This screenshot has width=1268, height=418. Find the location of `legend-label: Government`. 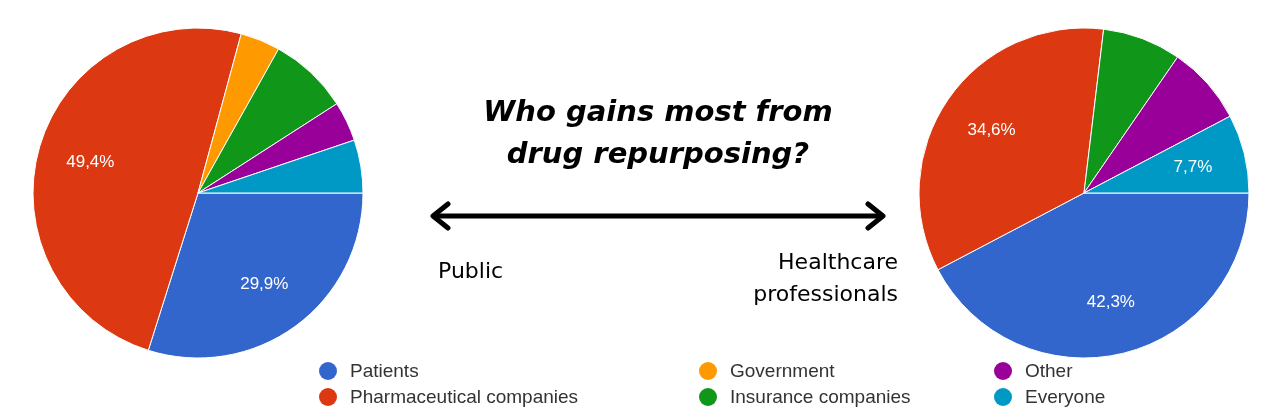

legend-label: Government is located at coordinates (782, 371).